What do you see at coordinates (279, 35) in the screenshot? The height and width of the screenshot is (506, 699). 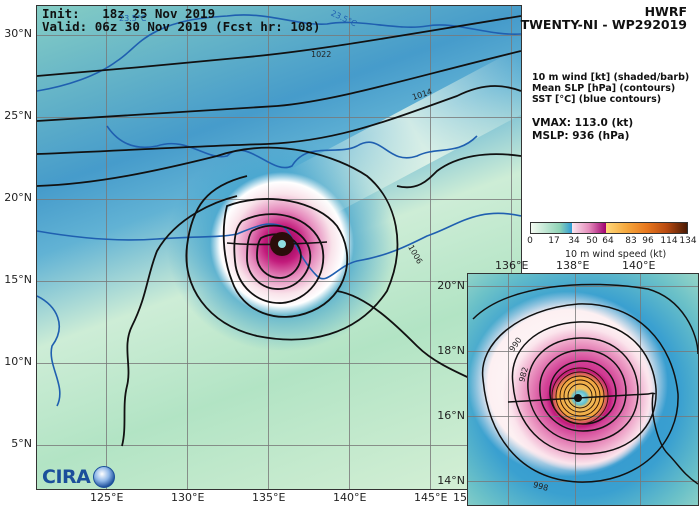 I see `gridline-30n` at bounding box center [279, 35].